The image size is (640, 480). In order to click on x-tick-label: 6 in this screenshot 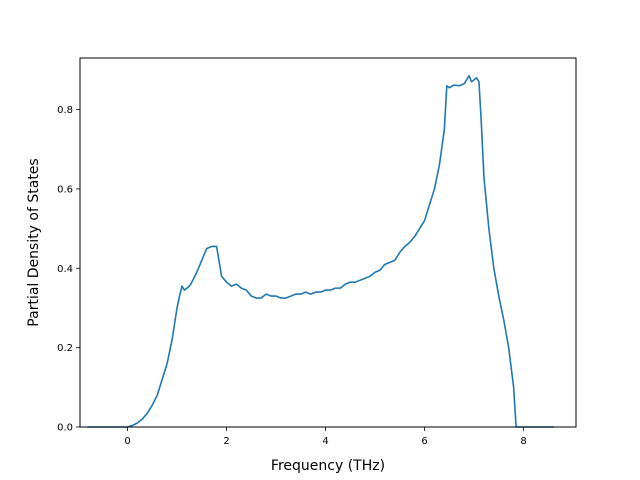, I will do `click(424, 441)`.